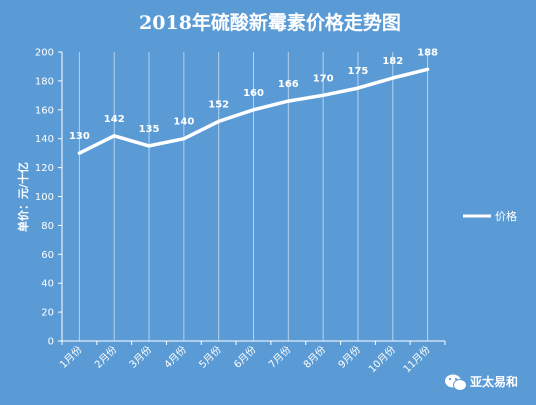  Describe the element at coordinates (79, 136) in the screenshot. I see `data-label: 130` at that location.